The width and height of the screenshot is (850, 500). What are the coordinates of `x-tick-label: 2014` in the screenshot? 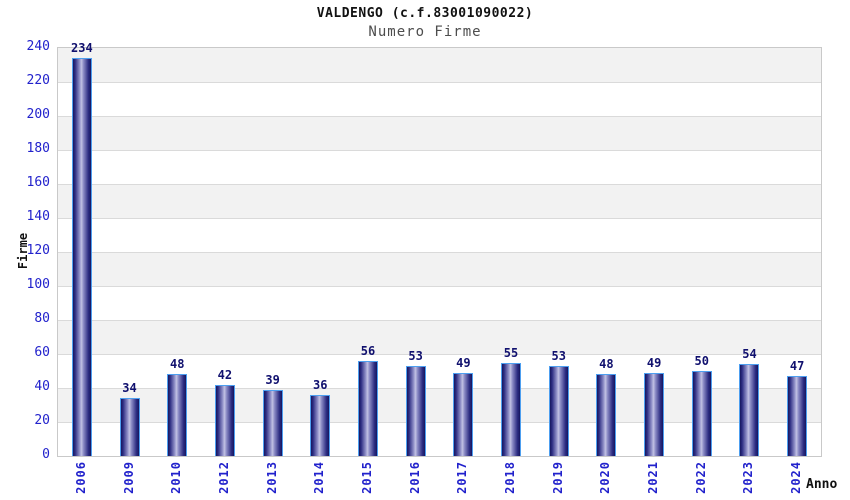 It's located at (319, 477).